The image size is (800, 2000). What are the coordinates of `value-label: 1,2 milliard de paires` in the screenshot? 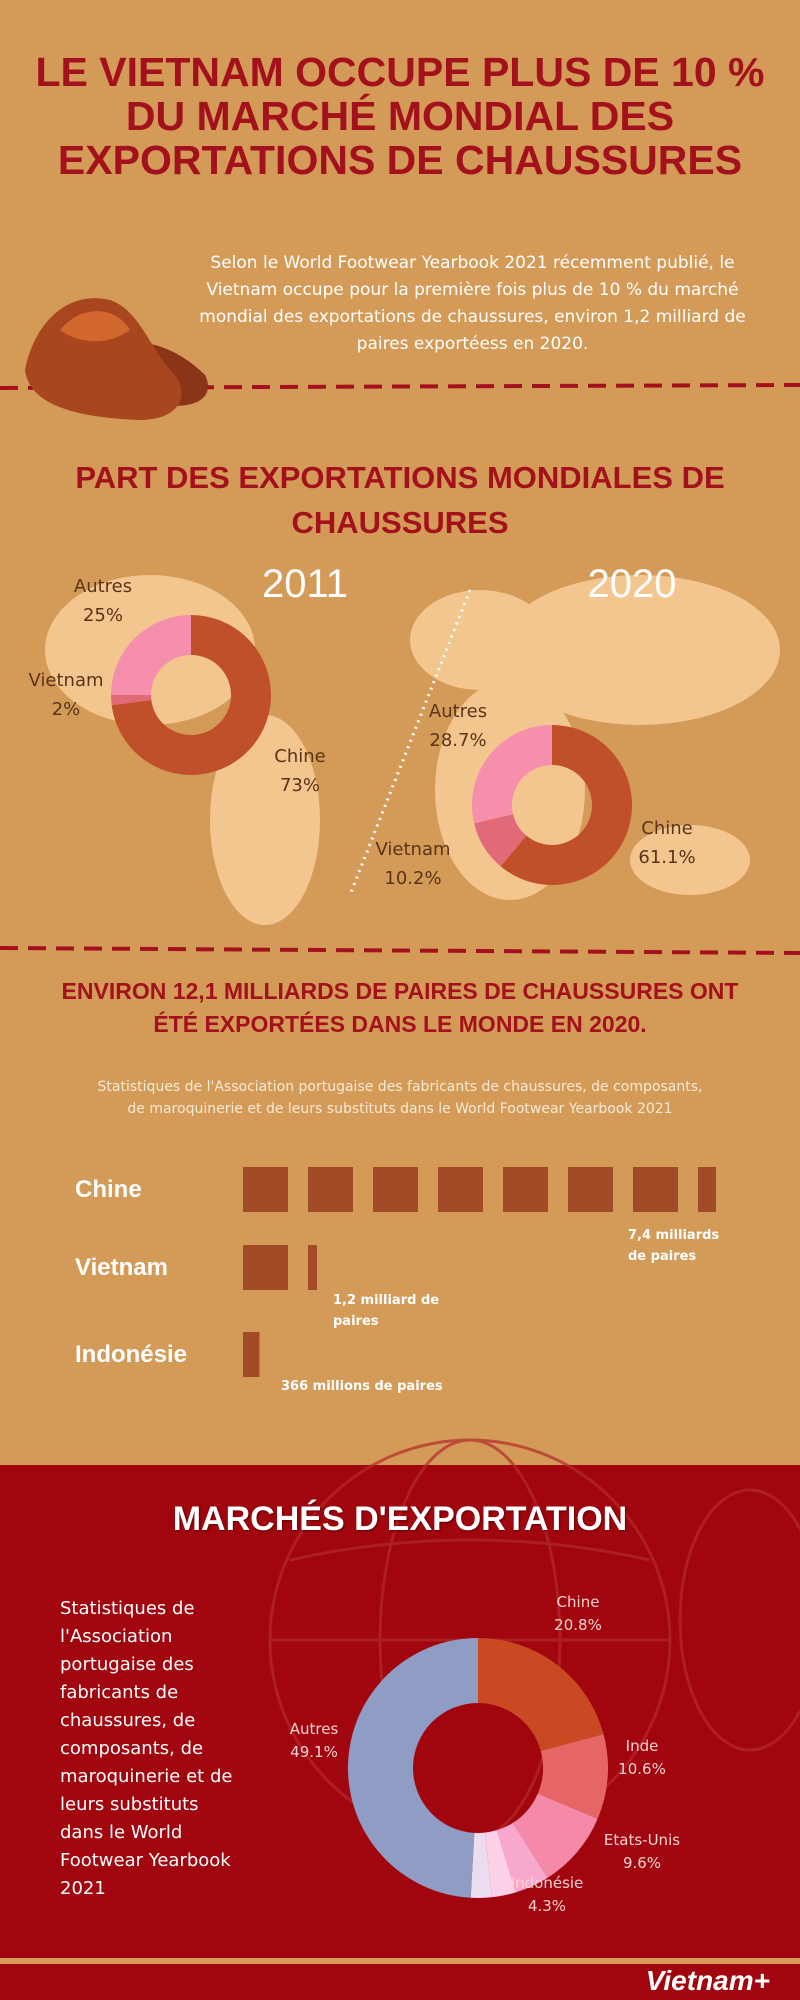 It's located at (386, 1311).